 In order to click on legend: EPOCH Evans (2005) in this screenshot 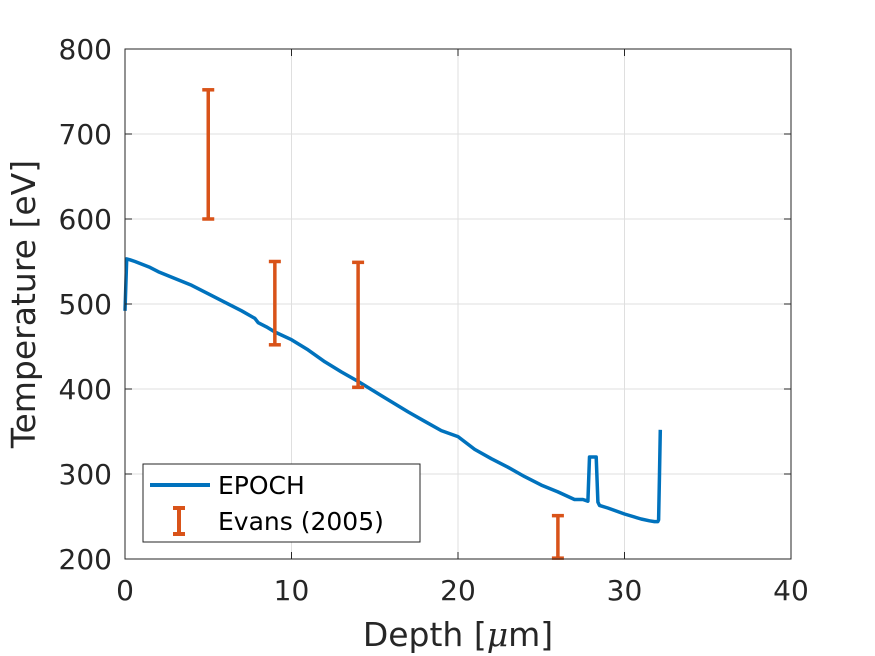, I will do `click(281, 503)`.